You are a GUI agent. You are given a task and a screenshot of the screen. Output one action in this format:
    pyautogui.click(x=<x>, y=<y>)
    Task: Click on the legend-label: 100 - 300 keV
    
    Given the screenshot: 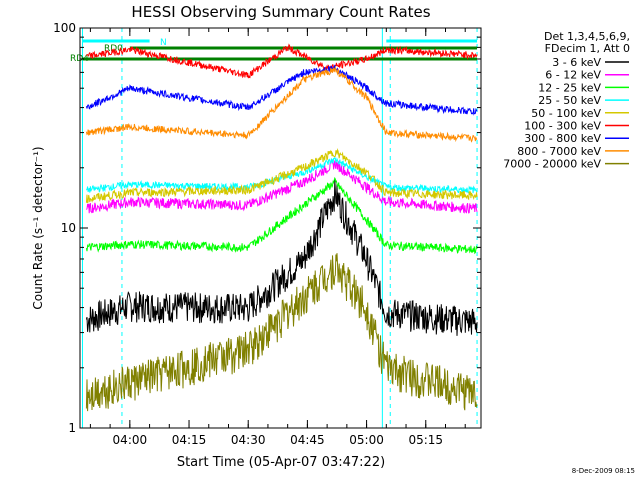 What is the action you would take?
    pyautogui.click(x=562, y=126)
    